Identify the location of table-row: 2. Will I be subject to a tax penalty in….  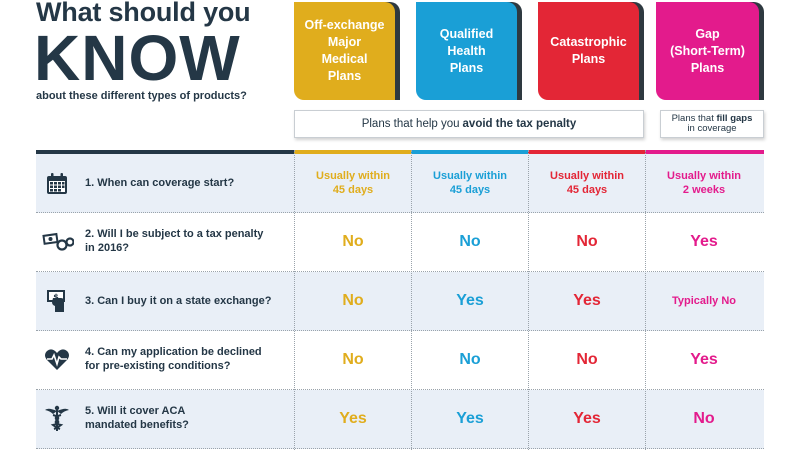
(400, 242).